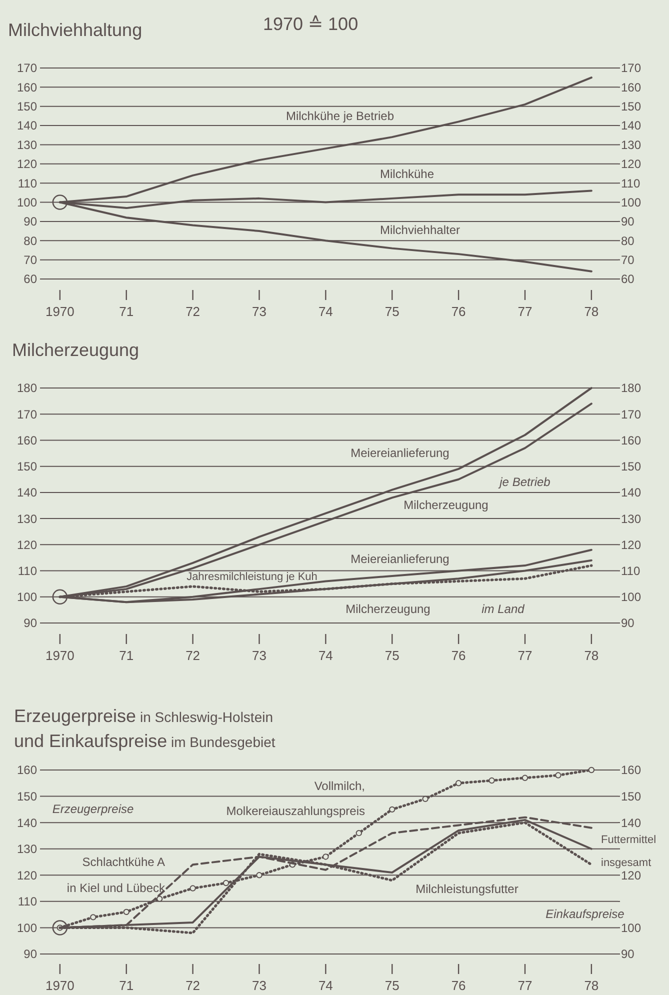 The image size is (669, 995). What do you see at coordinates (31, 279) in the screenshot?
I see `y-tick-label: 60` at bounding box center [31, 279].